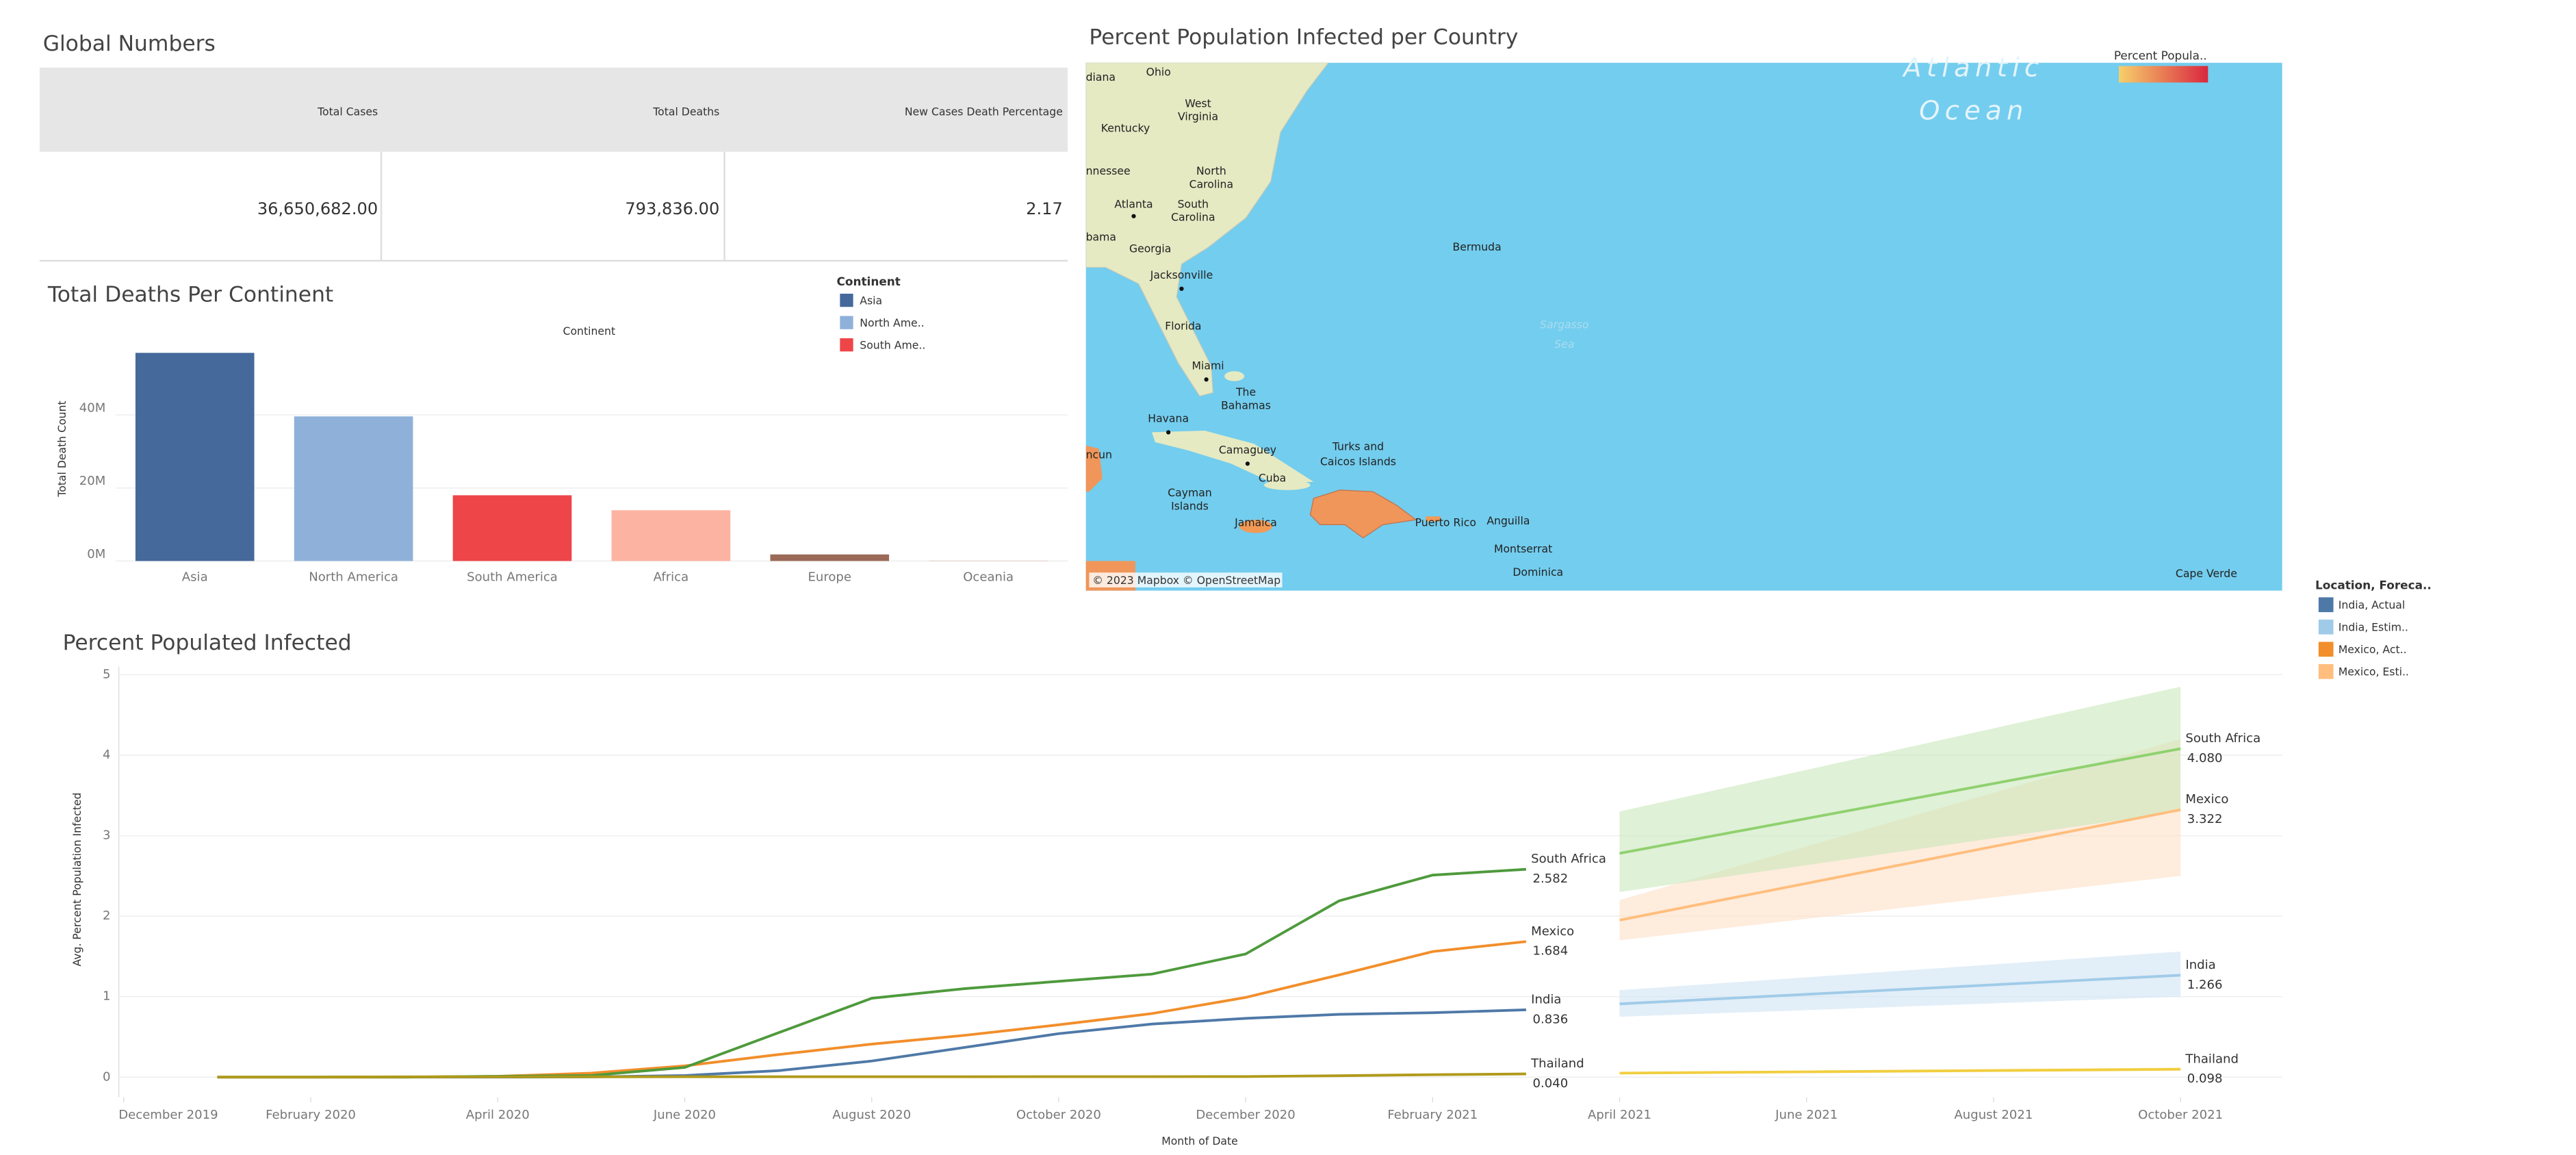  What do you see at coordinates (1358, 462) in the screenshot?
I see `place-label: Caicos Islands` at bounding box center [1358, 462].